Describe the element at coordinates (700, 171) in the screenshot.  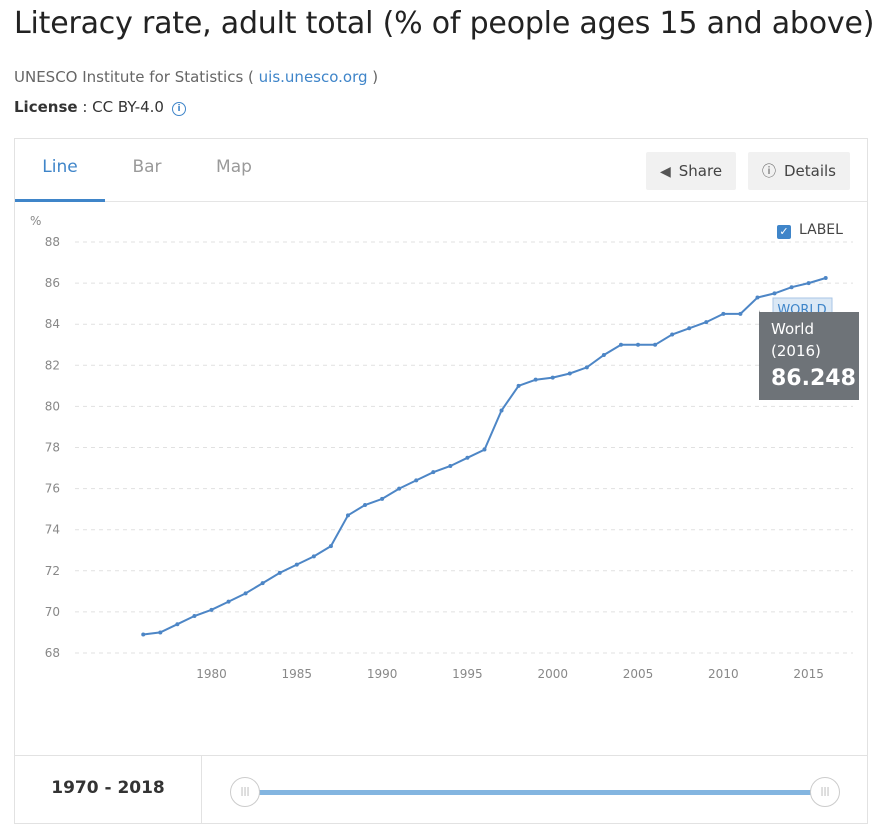
I see `share-label: Share` at that location.